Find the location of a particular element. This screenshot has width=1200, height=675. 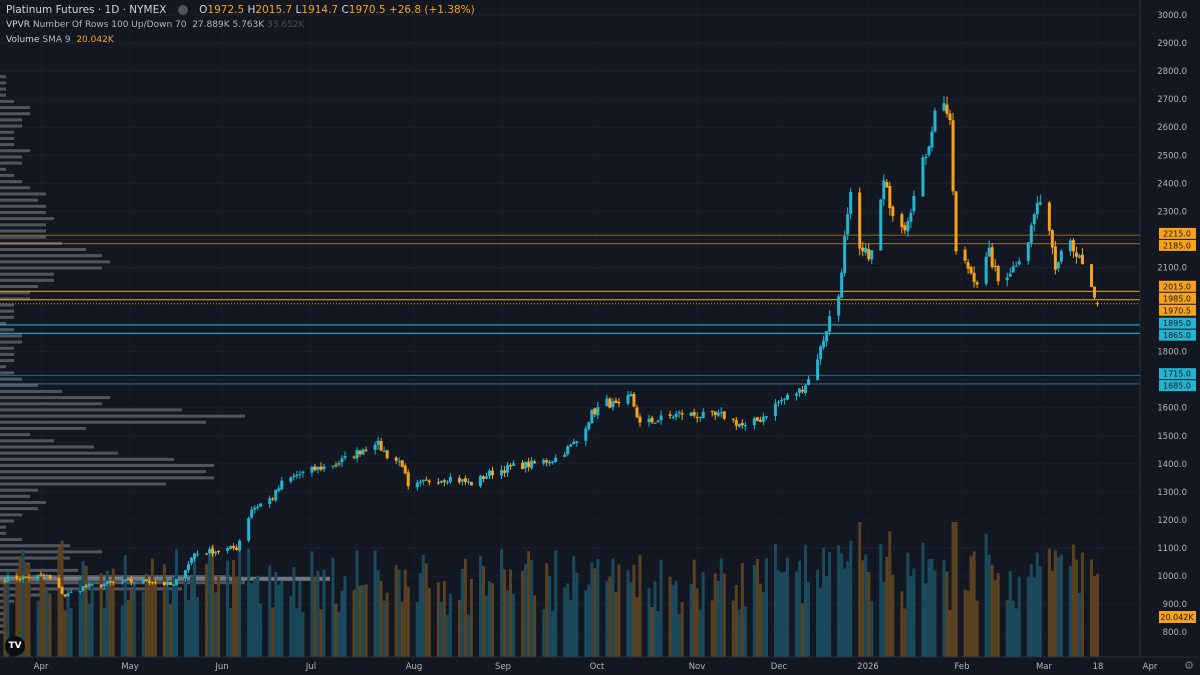

volume-tag-label: 20.042K is located at coordinates (1177, 617).